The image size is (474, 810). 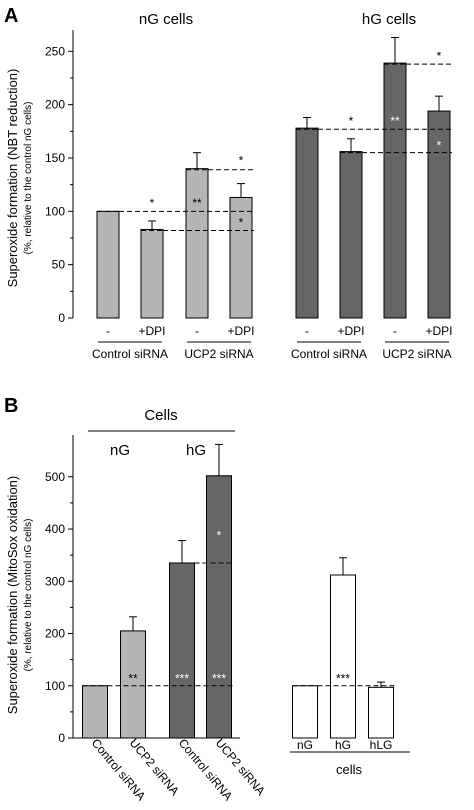 What do you see at coordinates (55, 529) in the screenshot?
I see `y-tick-label: 400` at bounding box center [55, 529].